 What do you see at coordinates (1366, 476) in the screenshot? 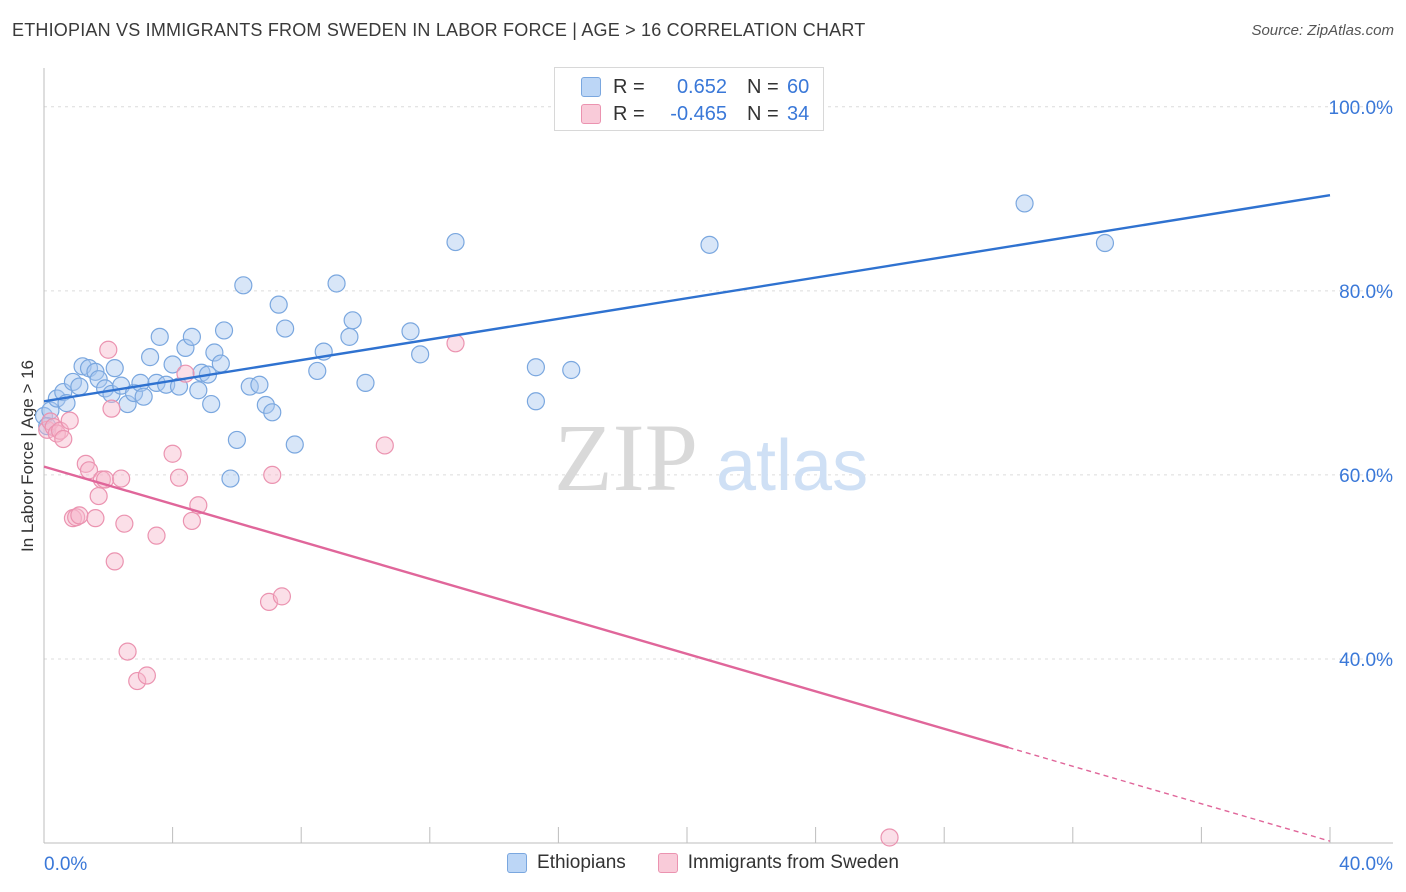
I see `y-tick-label: 60.0%` at bounding box center [1366, 476].